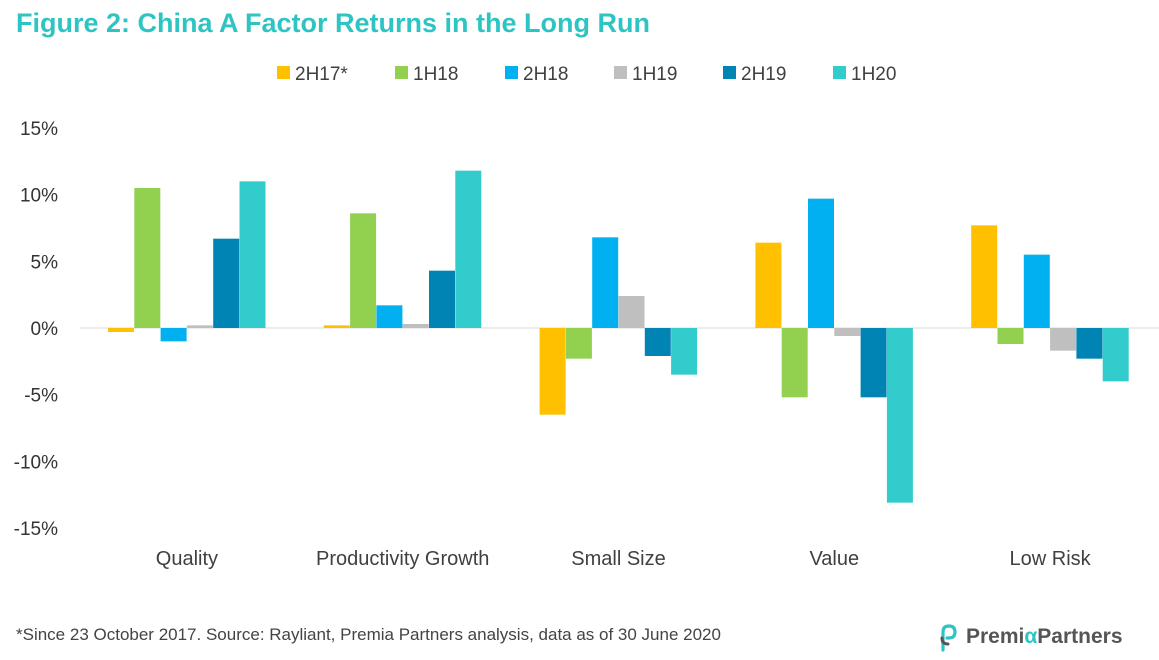 This screenshot has height=660, width=1159. What do you see at coordinates (435, 74) in the screenshot?
I see `legend-label: 1H18` at bounding box center [435, 74].